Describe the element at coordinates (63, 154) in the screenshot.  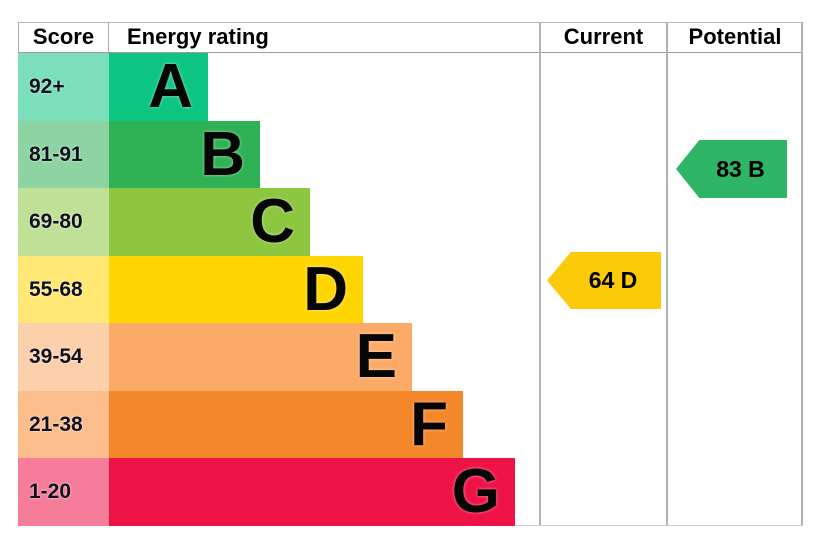
I see `score-cell-b: 81-91` at that location.